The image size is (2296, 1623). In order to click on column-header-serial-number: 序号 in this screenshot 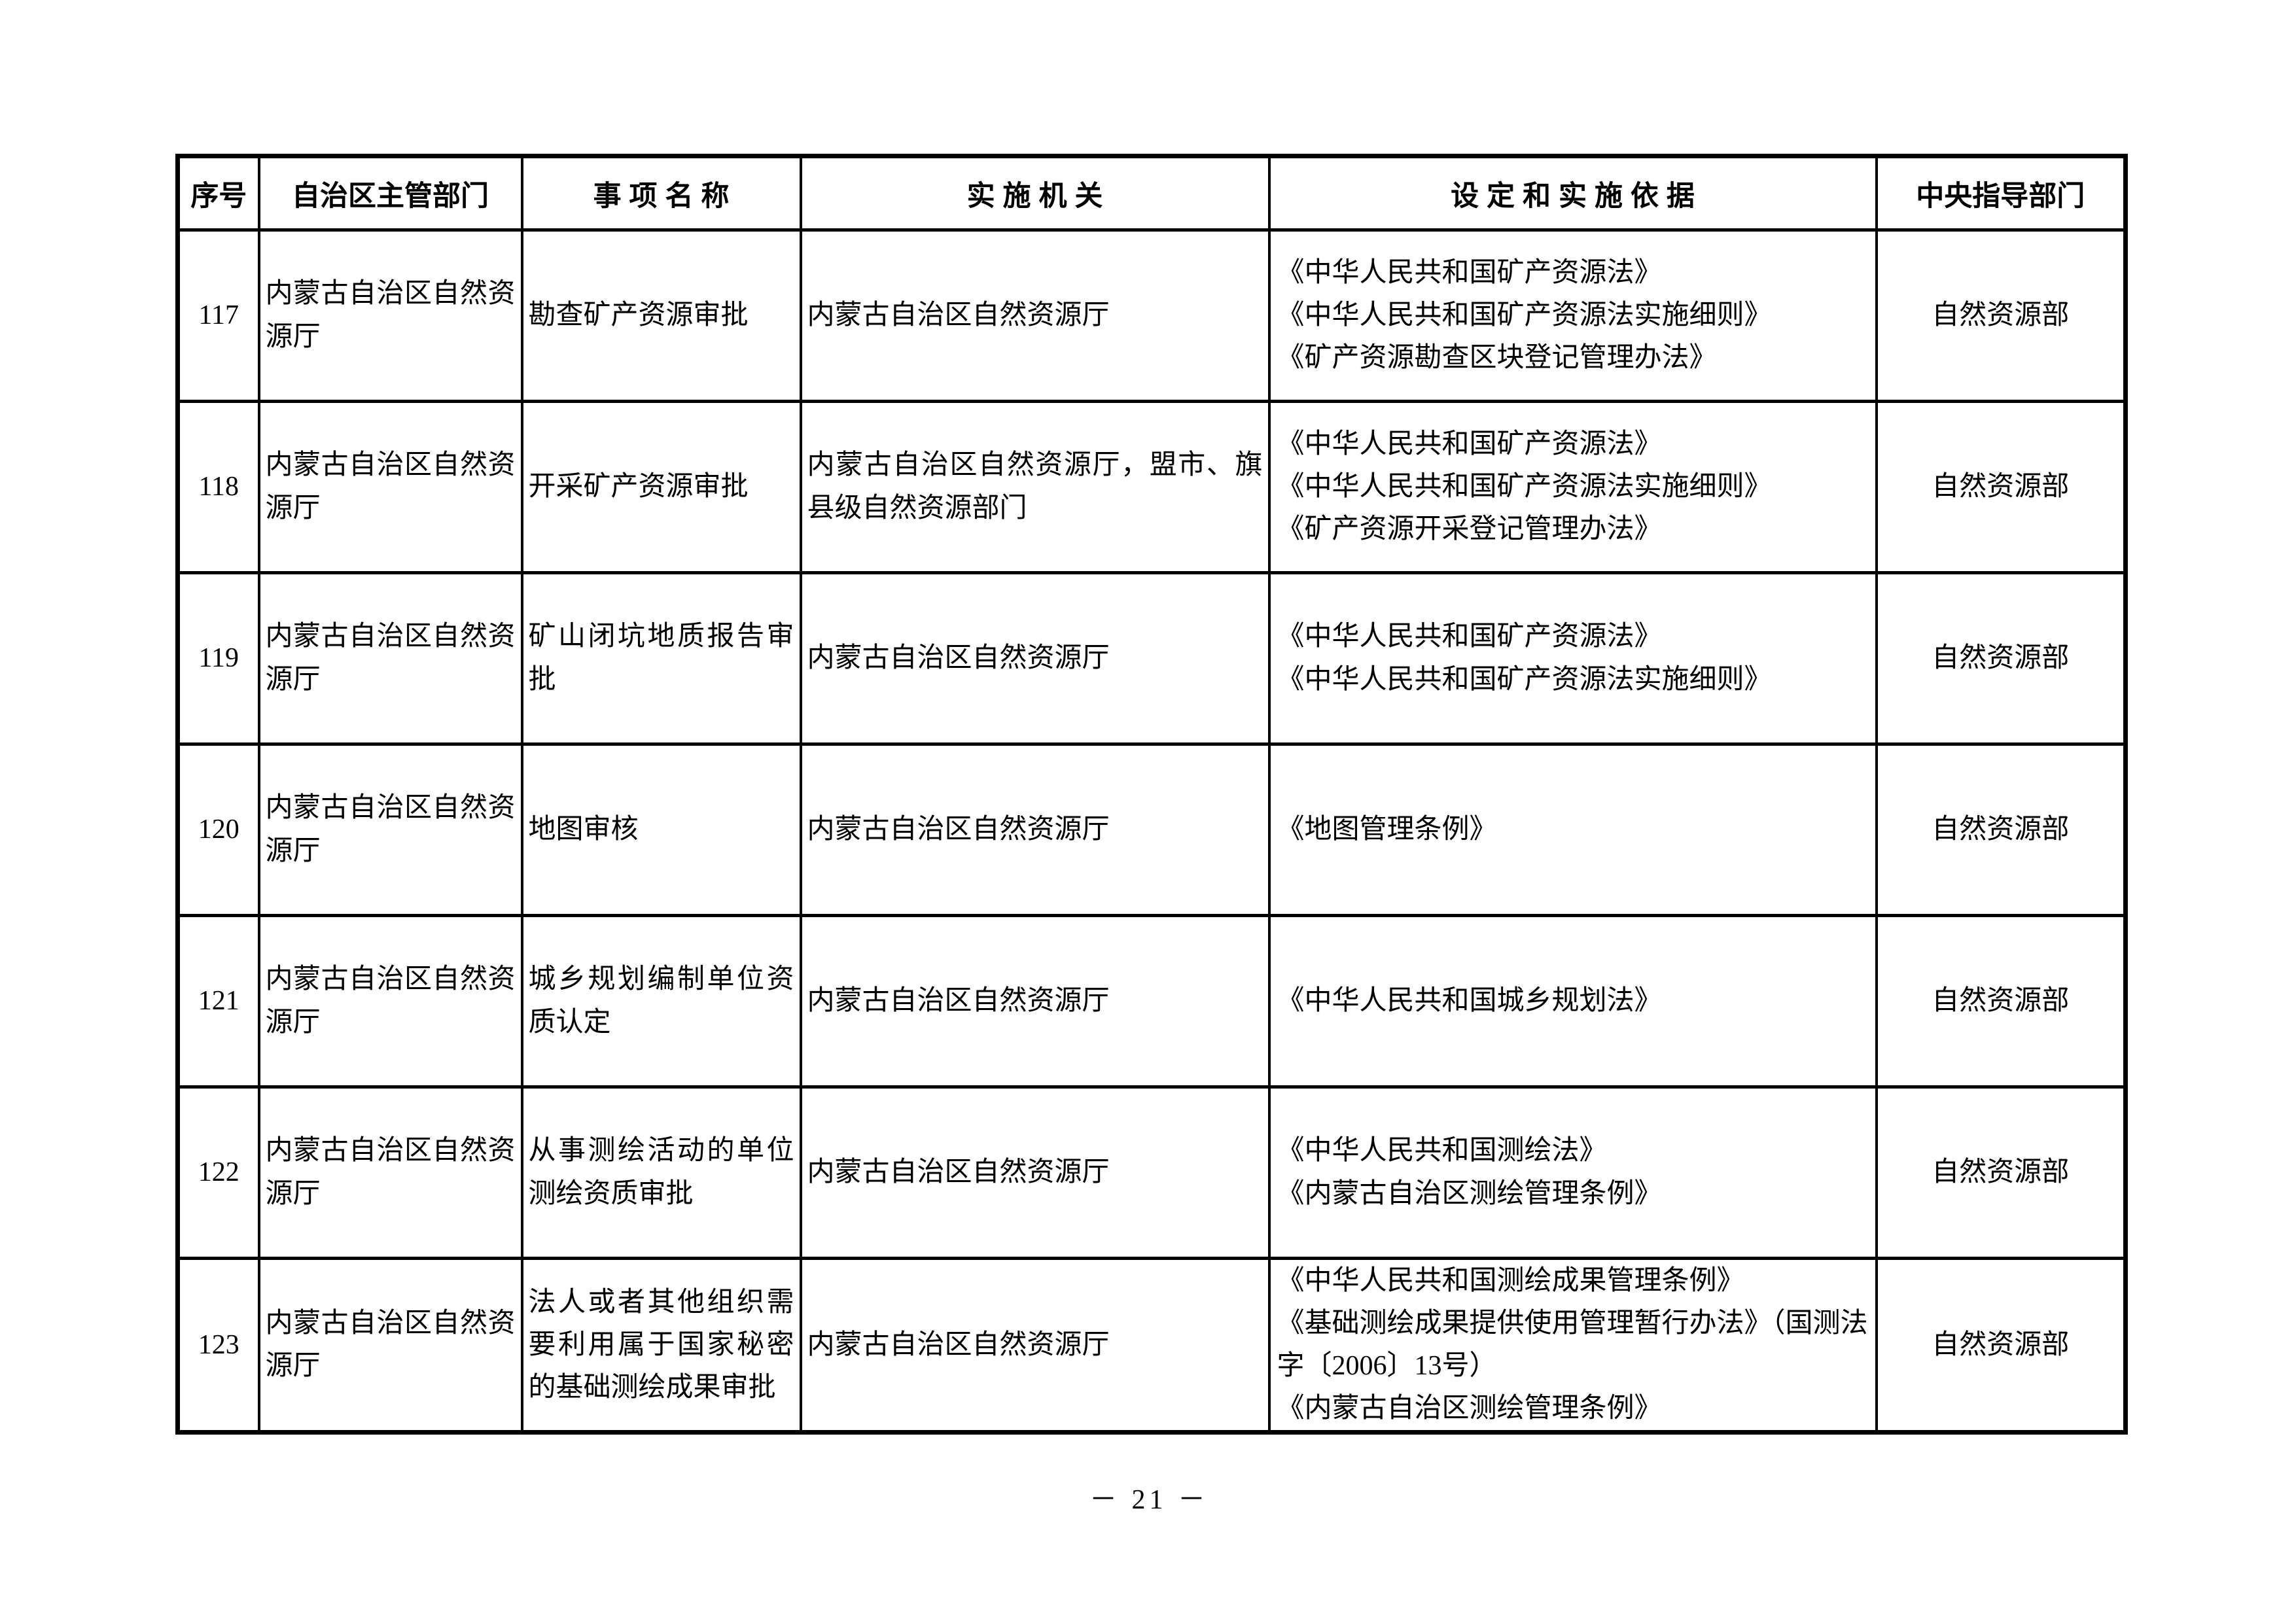, I will do `click(218, 193)`.